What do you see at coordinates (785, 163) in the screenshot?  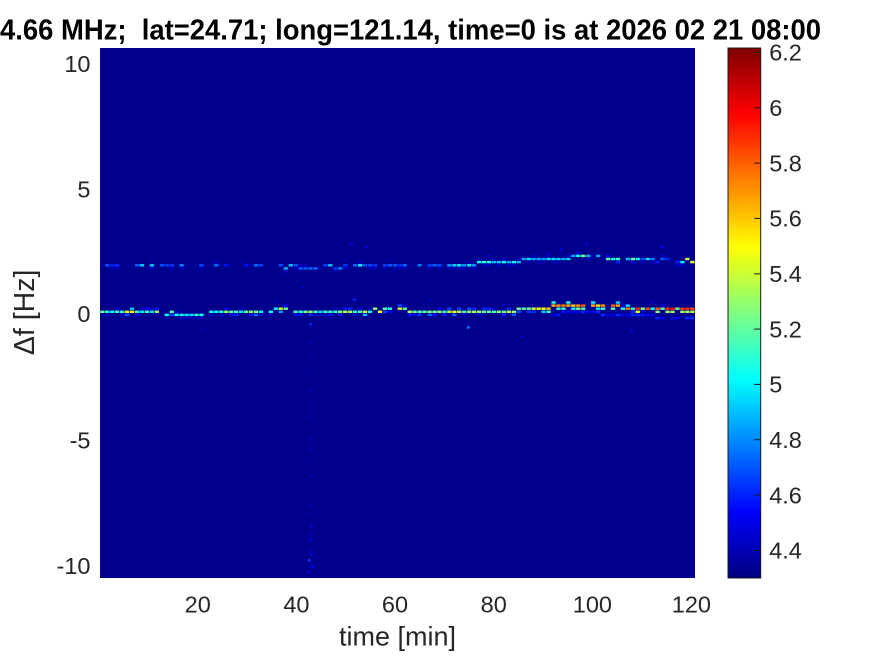 I see `svg-text: 5.8` at bounding box center [785, 163].